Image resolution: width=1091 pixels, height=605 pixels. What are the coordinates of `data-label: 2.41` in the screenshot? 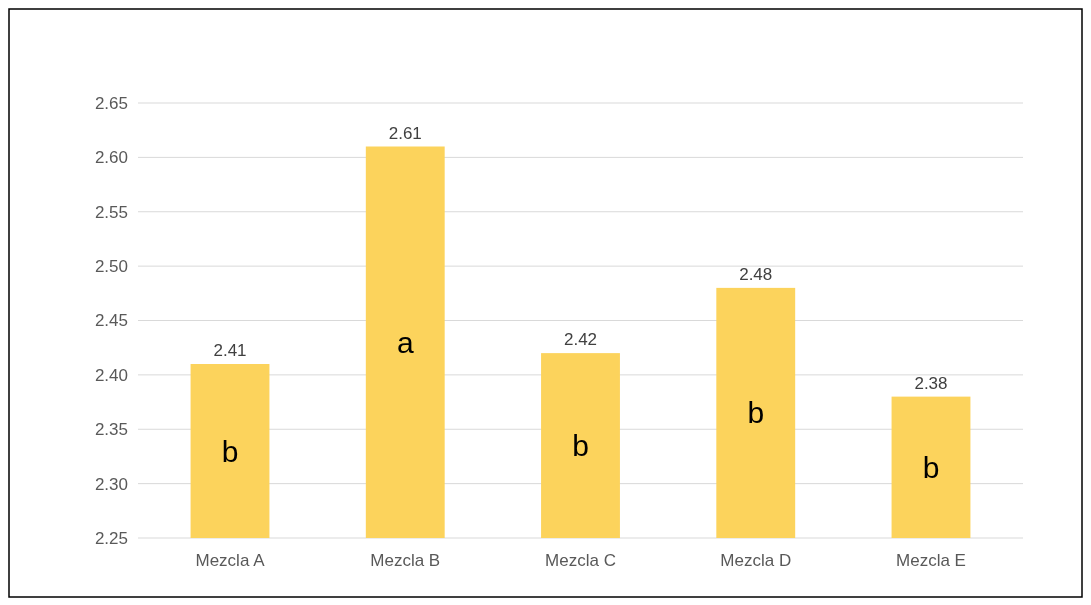 It's located at (230, 350).